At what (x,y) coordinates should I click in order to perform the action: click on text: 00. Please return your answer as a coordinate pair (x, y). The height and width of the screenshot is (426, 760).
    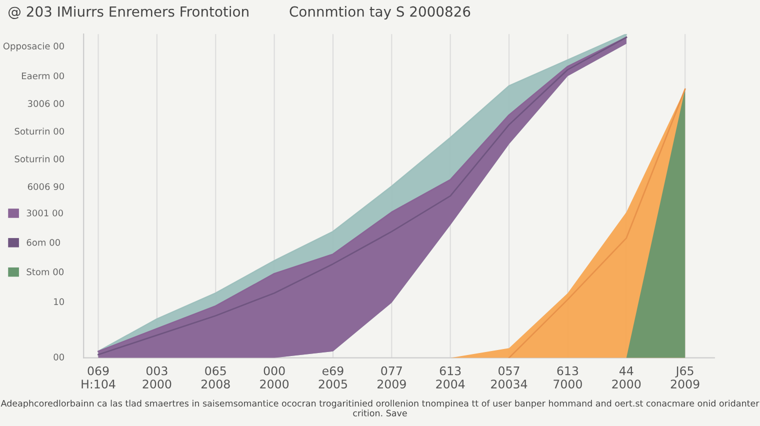
    Looking at the image, I should click on (59, 357).